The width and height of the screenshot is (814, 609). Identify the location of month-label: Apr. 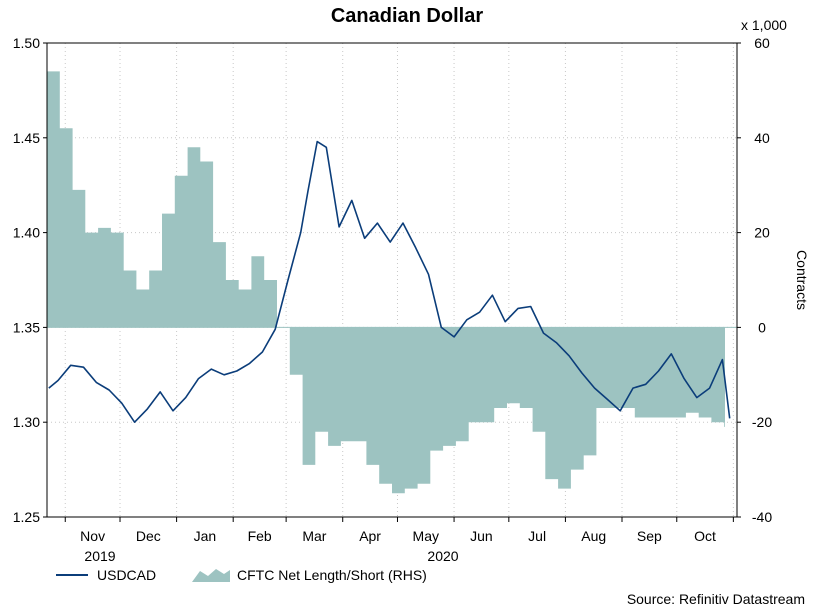
(370, 536).